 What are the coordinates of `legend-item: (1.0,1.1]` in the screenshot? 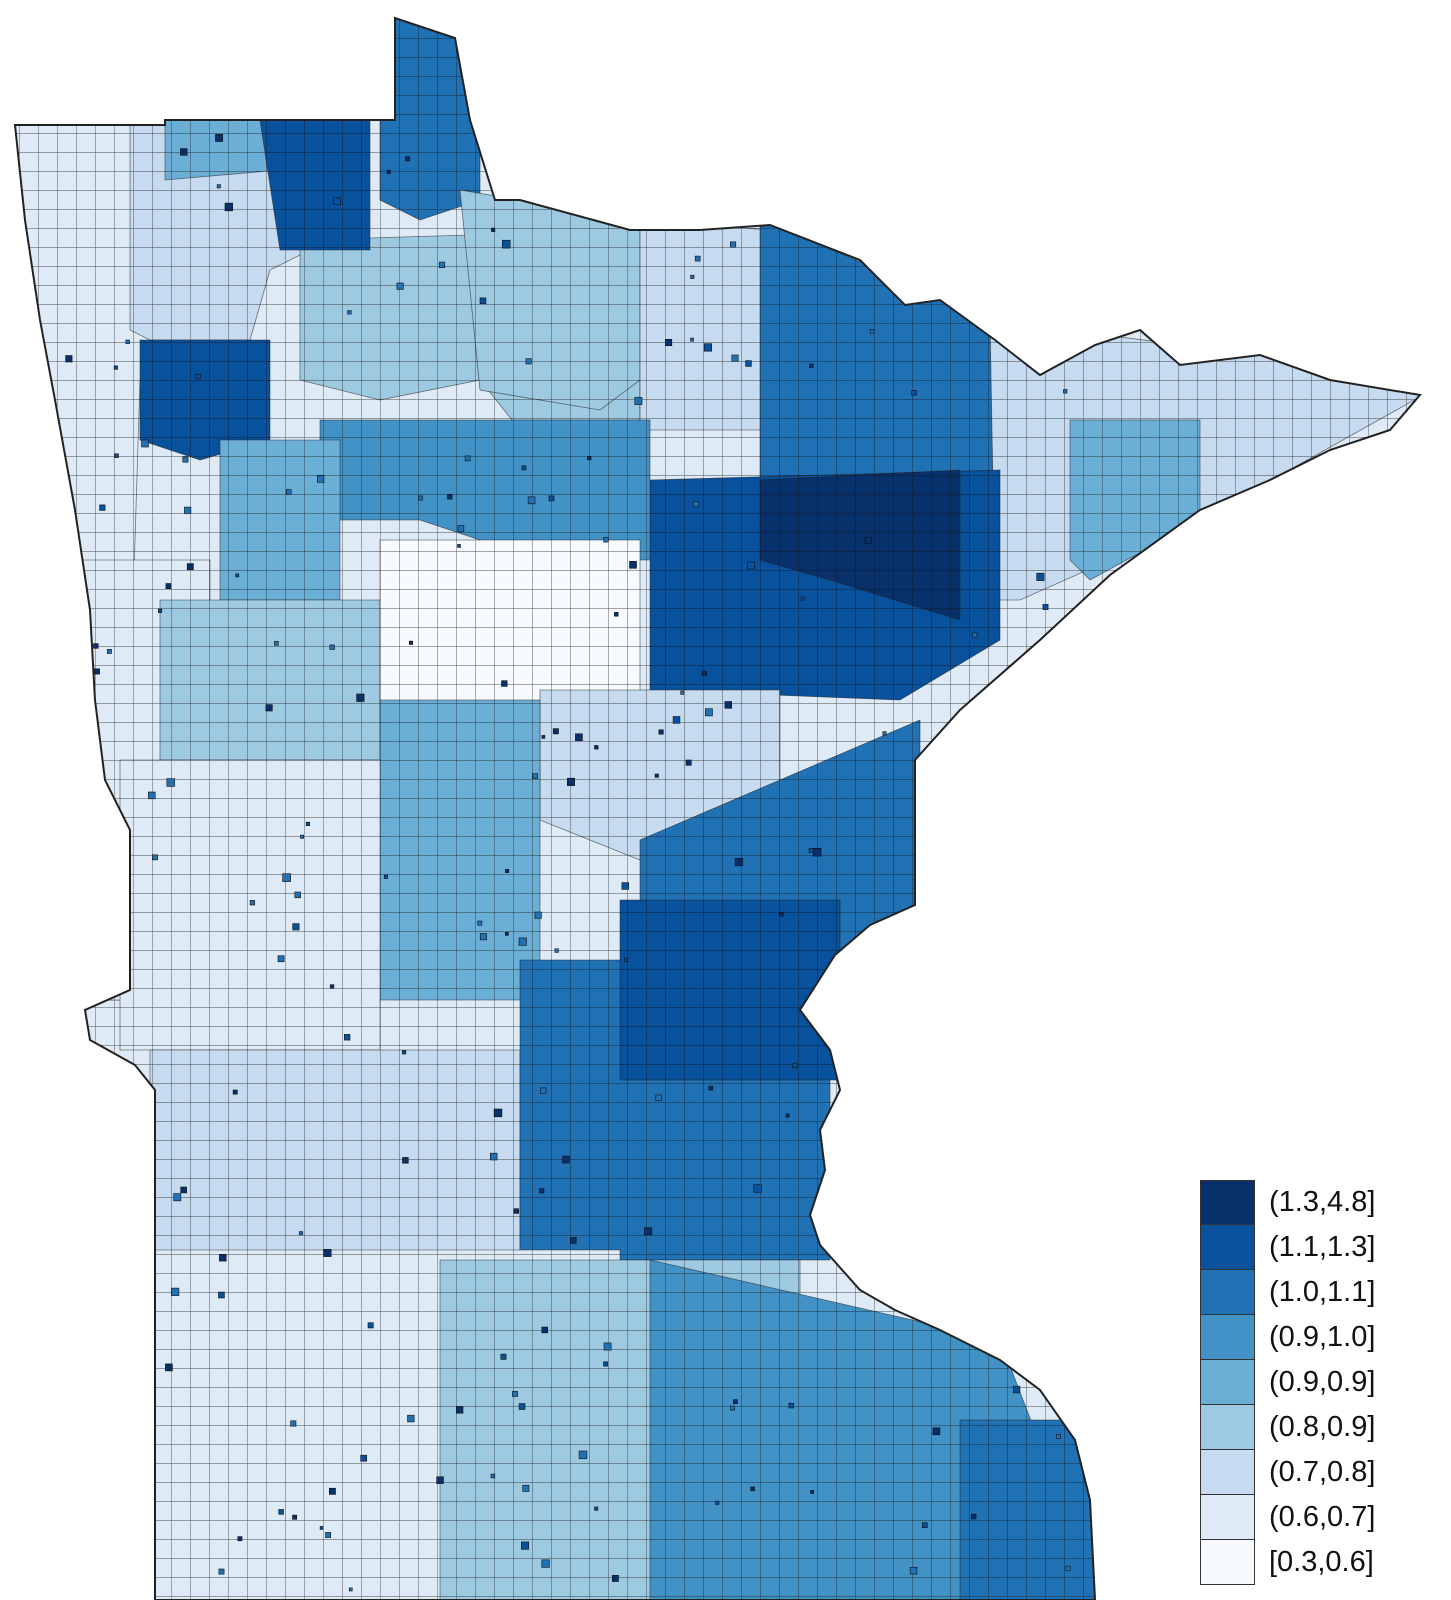 It's located at (1315, 1292).